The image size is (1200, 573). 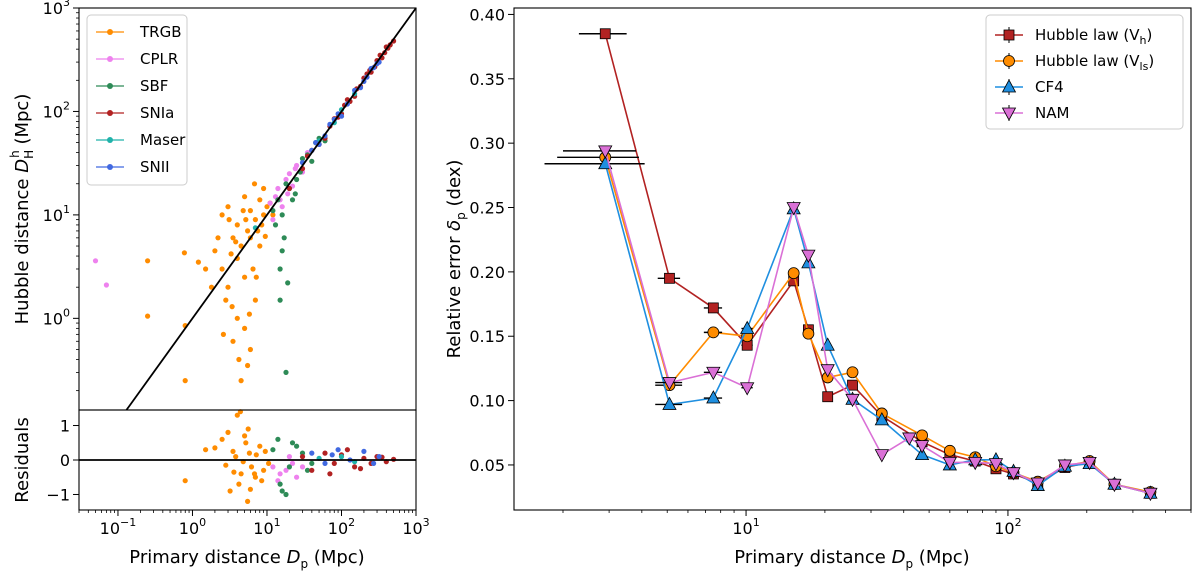 What do you see at coordinates (53, 215) in the screenshot?
I see `y-tick-label-base: 10` at bounding box center [53, 215].